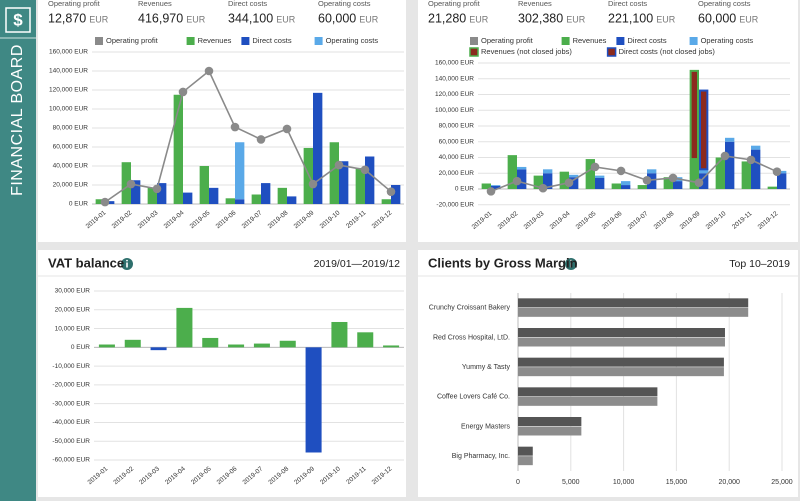 Image resolution: width=800 pixels, height=501 pixels. What do you see at coordinates (473, 397) in the screenshot?
I see `y-tick-label: Coffee Lovers Café Co.` at bounding box center [473, 397].